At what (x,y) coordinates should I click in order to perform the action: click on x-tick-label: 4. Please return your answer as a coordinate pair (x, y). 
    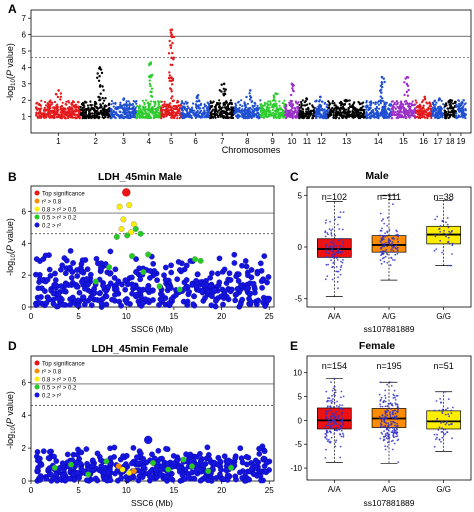
    Looking at the image, I should click on (149, 141).